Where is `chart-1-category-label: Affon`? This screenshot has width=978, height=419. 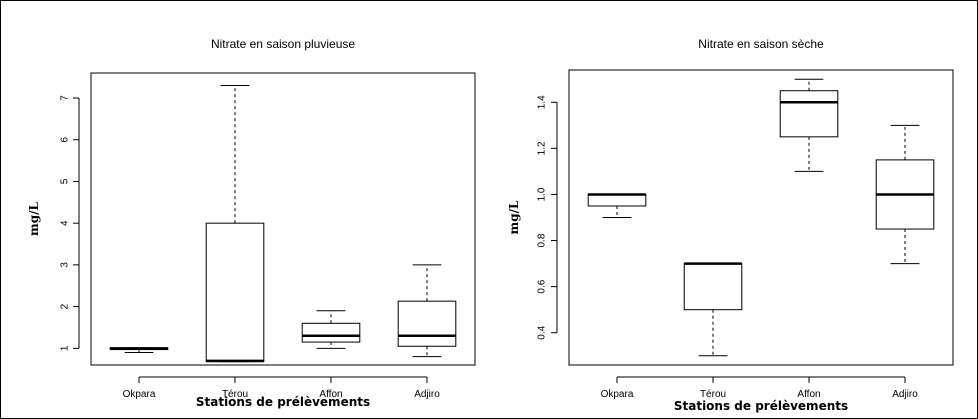
chart-1-category-label: Affon is located at coordinates (330, 394).